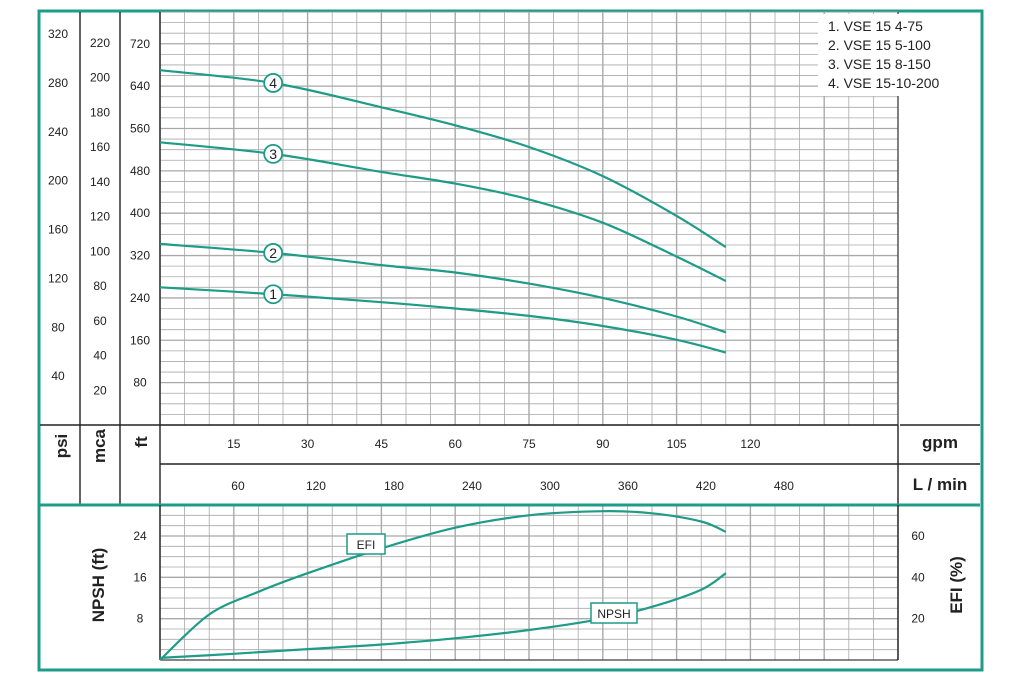  What do you see at coordinates (382, 444) in the screenshot?
I see `gpm-tick-label: 45` at bounding box center [382, 444].